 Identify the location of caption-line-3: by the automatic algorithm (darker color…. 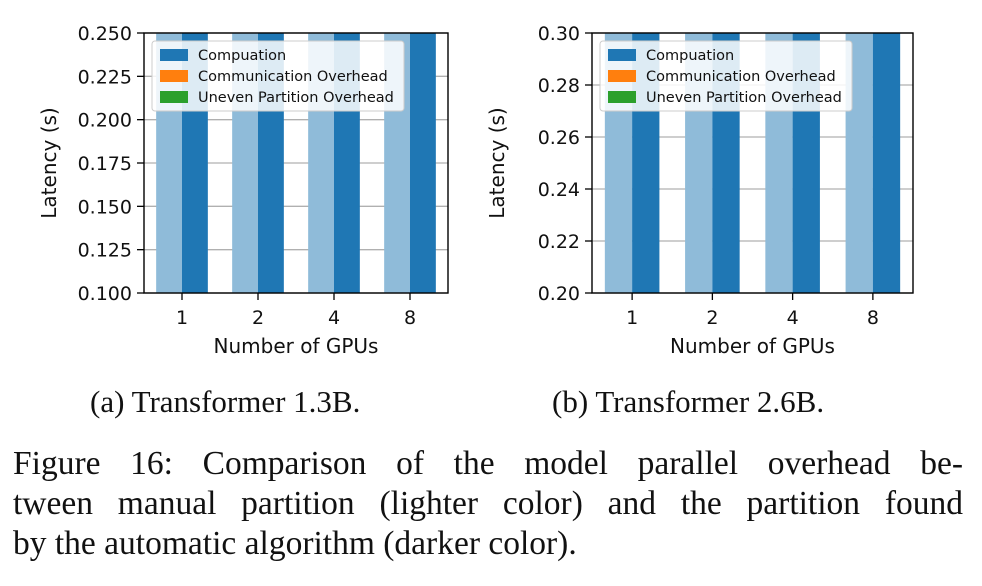
(295, 543).